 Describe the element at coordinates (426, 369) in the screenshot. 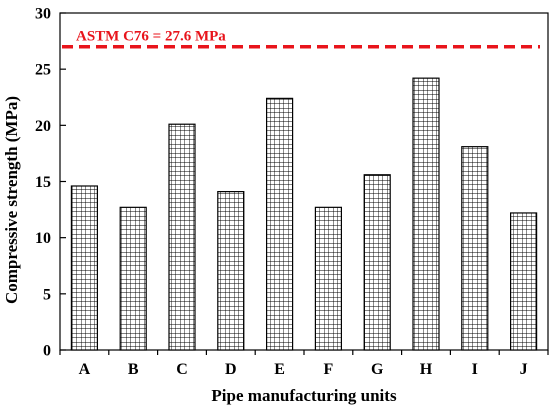

I see `x-tick-label: H` at that location.